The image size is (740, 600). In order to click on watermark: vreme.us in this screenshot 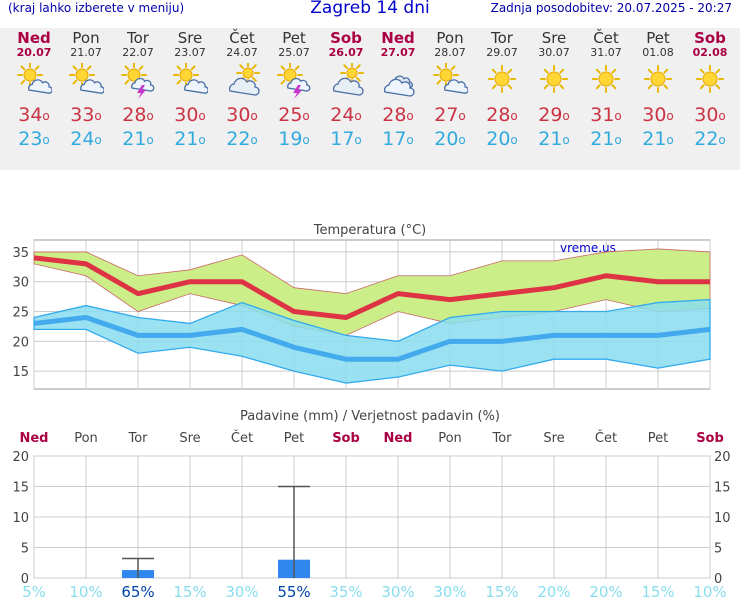, I will do `click(588, 248)`.